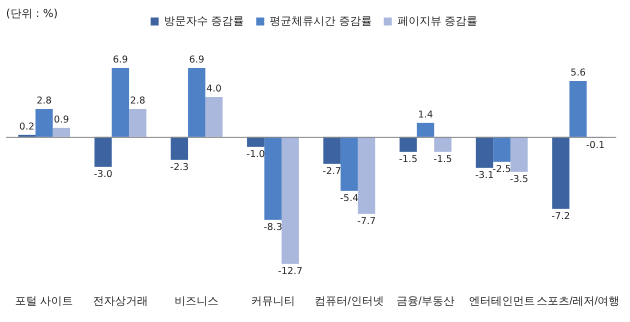  Describe the element at coordinates (61, 120) in the screenshot. I see `data-label: 0.9` at that location.